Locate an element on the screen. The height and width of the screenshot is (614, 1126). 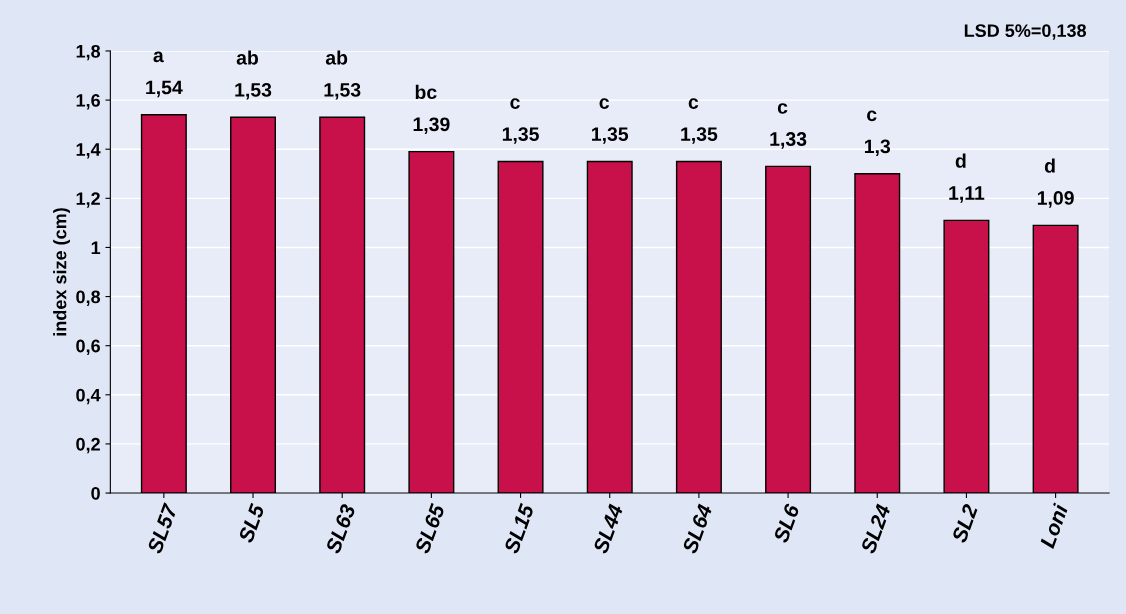
x-tick-label: SL24 is located at coordinates (875, 529).